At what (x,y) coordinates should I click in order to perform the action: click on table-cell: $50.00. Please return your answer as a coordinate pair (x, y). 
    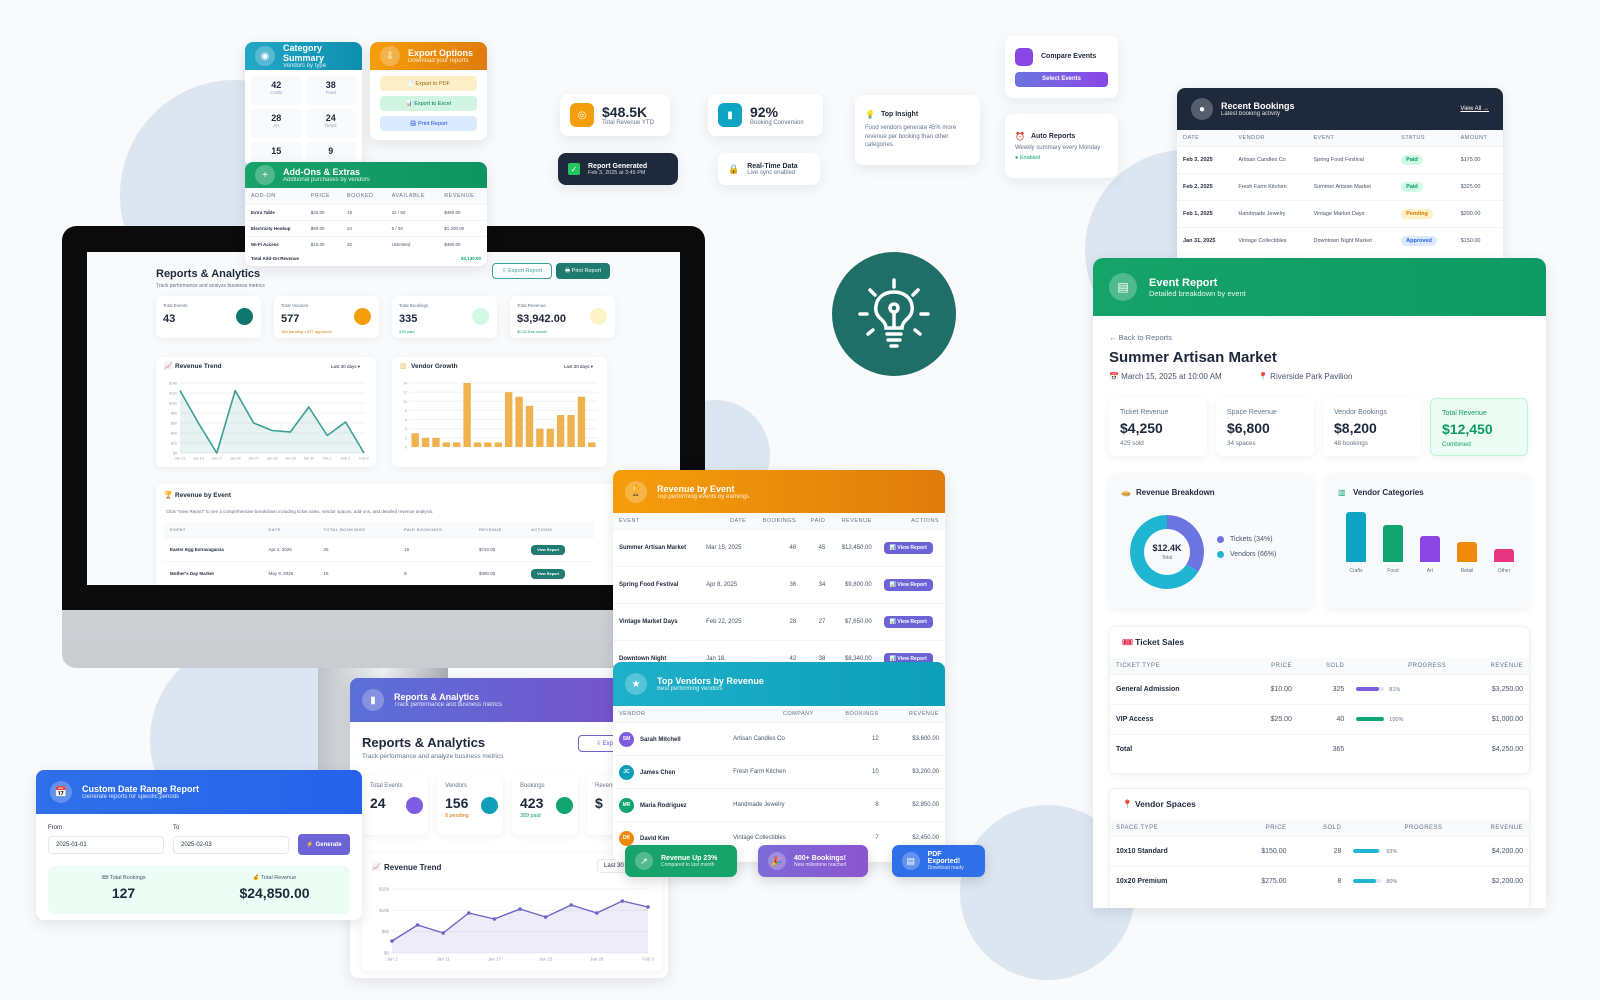
    Looking at the image, I should click on (322, 228).